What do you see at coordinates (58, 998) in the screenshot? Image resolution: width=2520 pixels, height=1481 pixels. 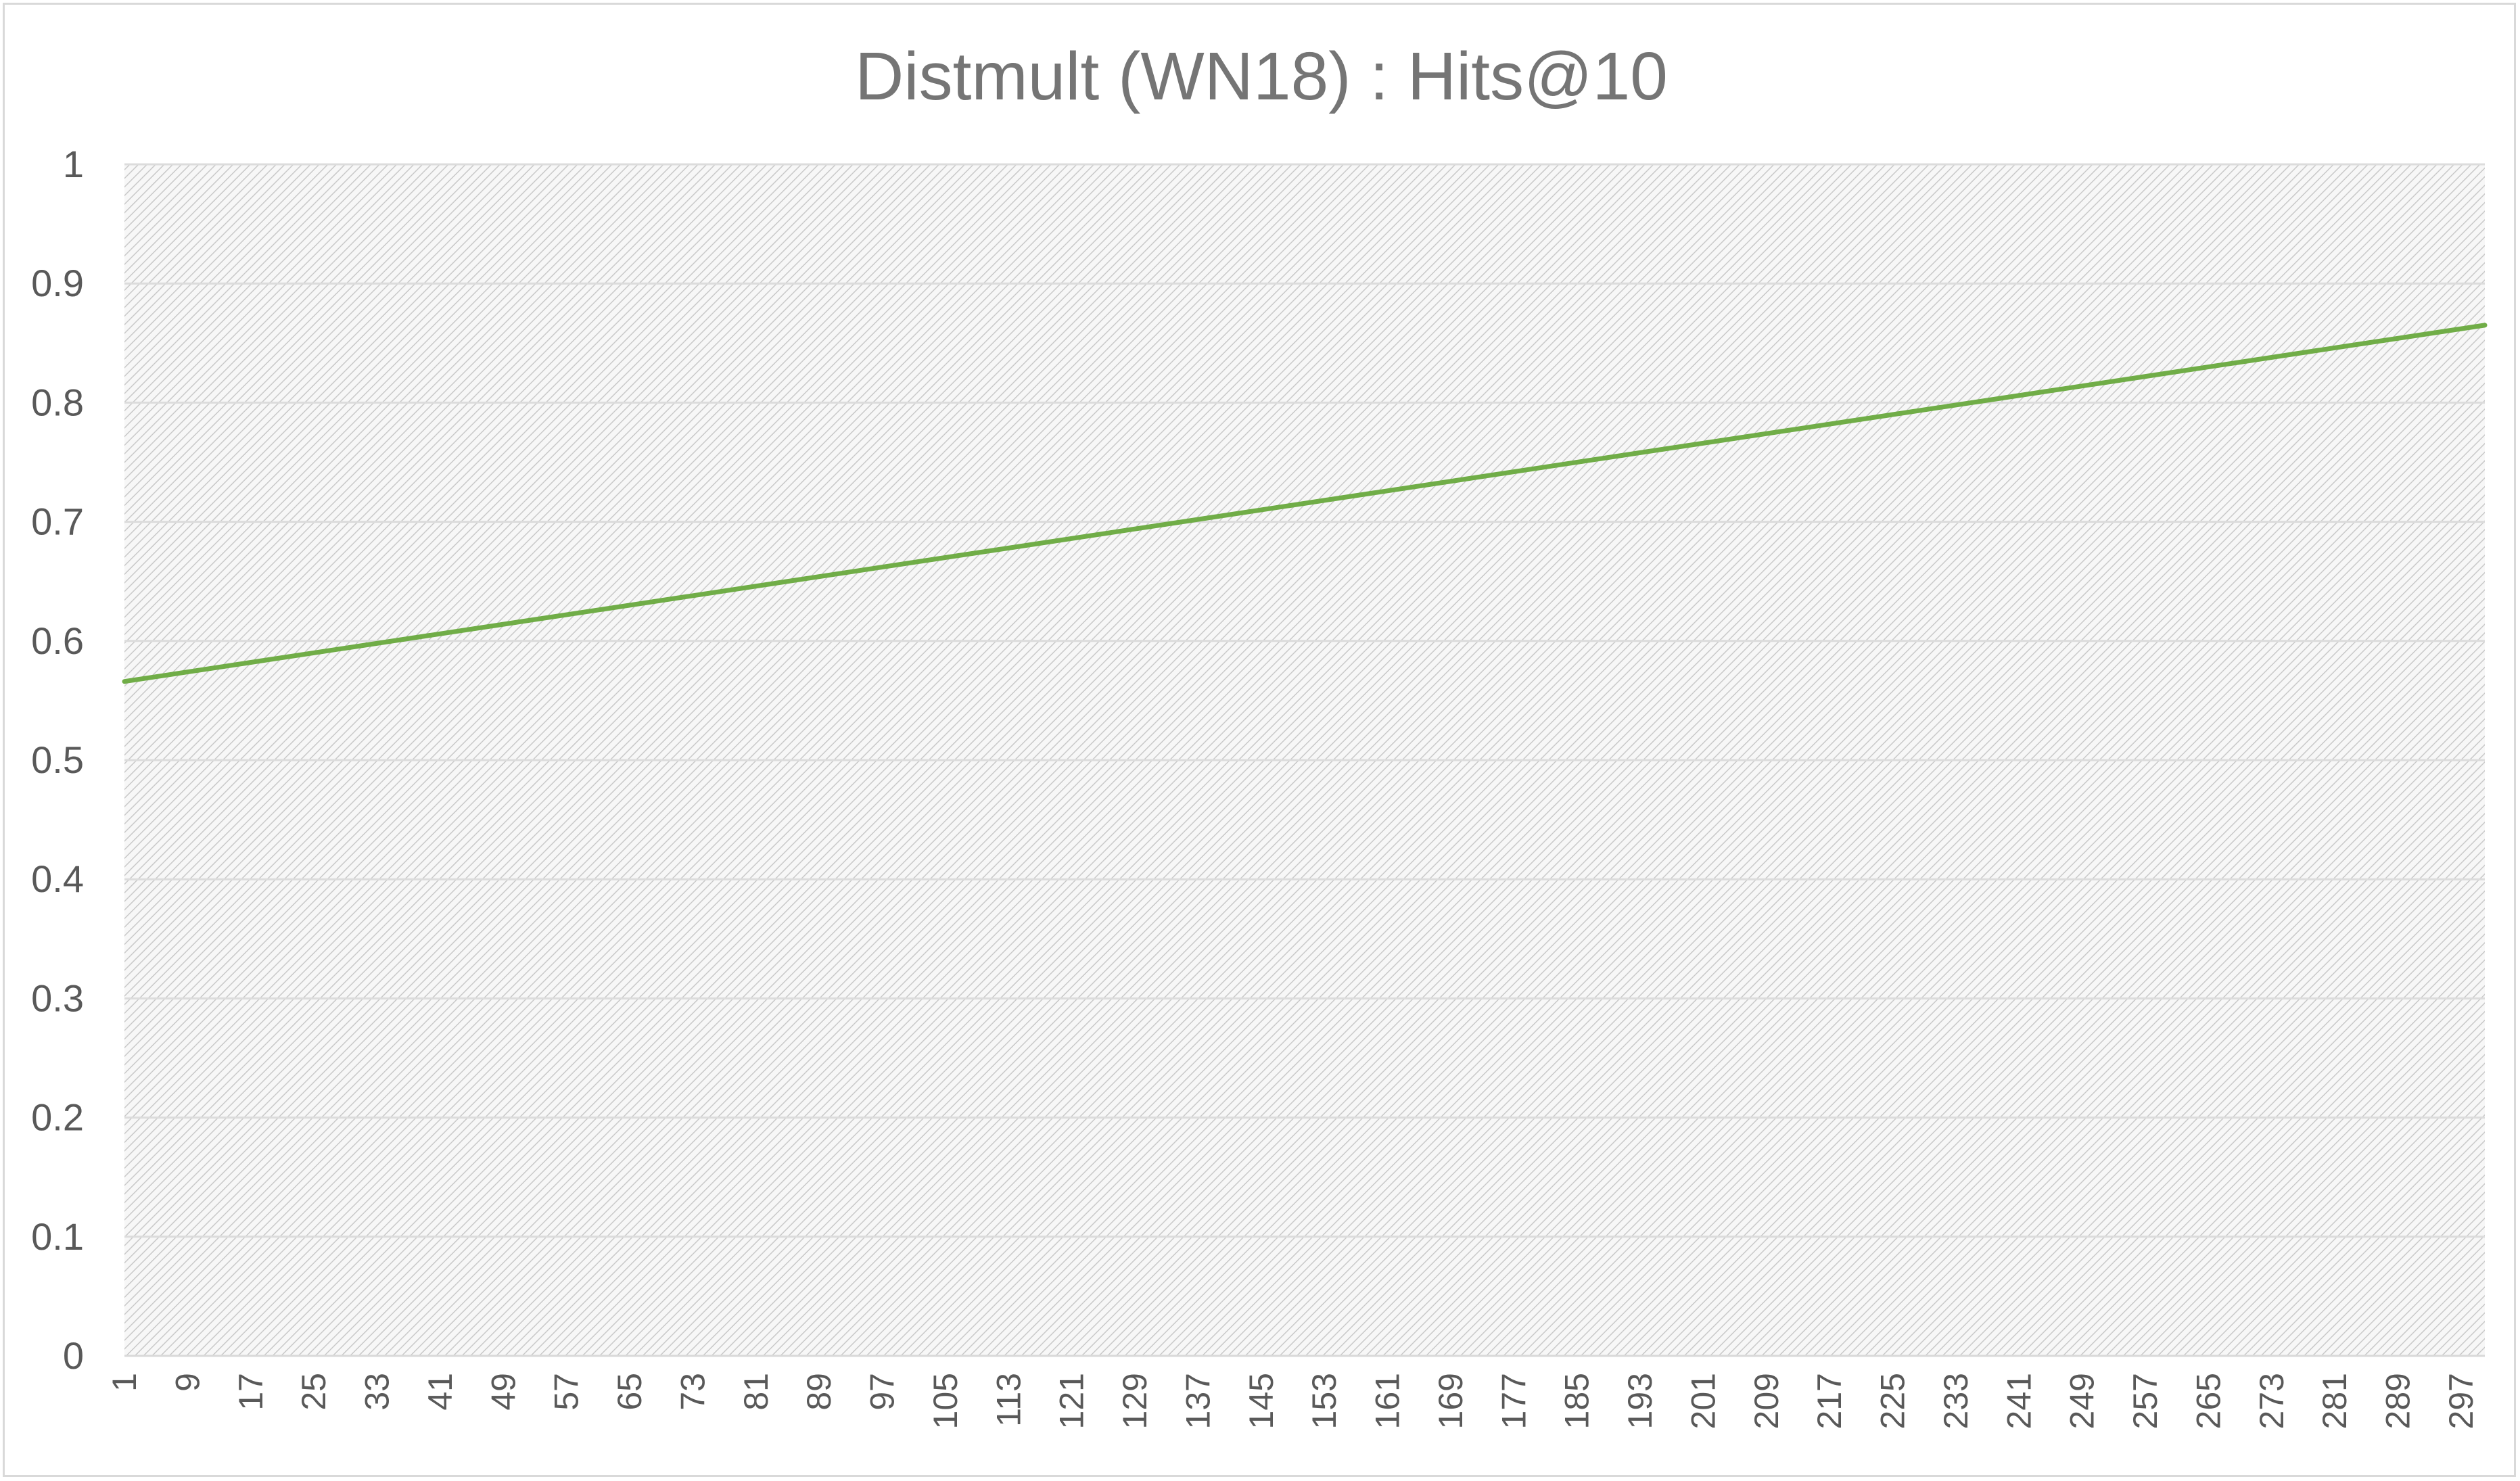 I see `y-tick-label: 0.3` at bounding box center [58, 998].